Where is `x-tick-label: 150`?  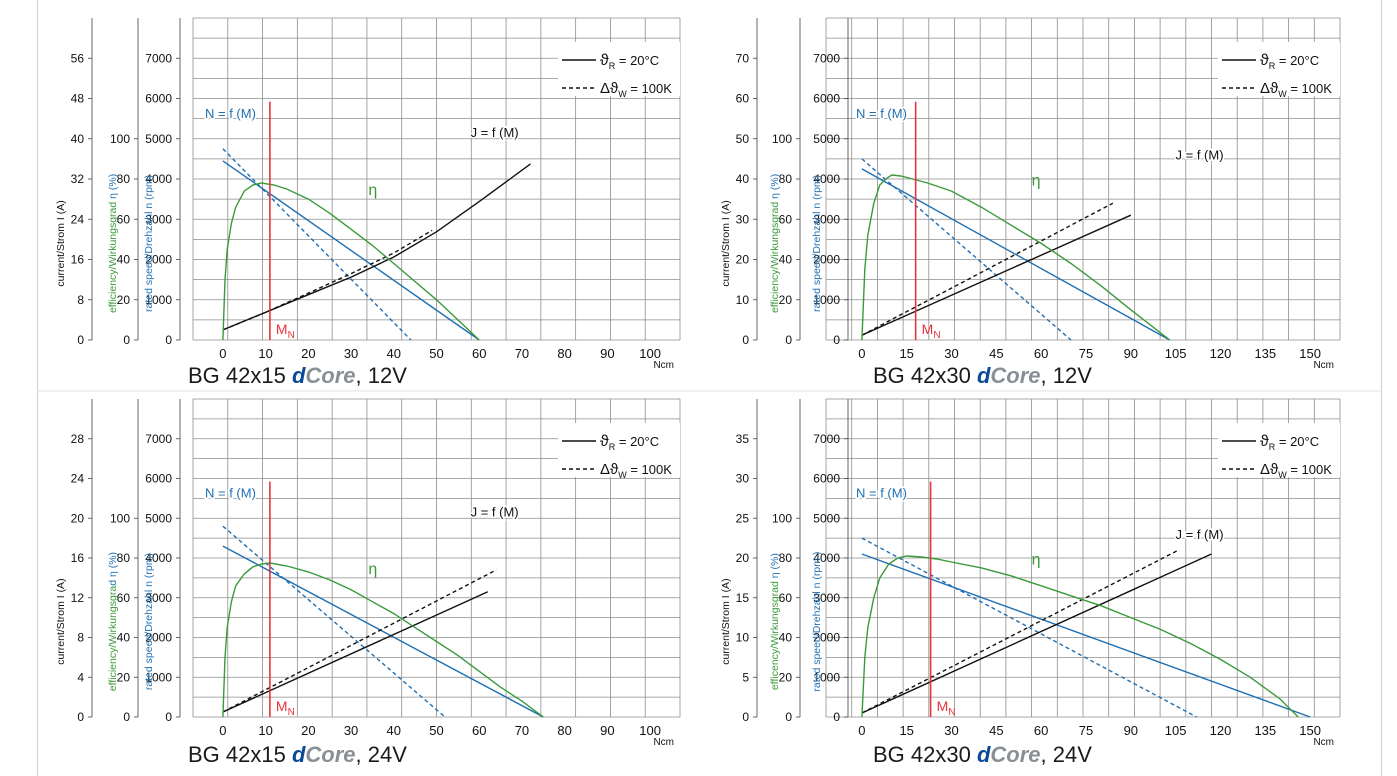
x-tick-label: 150 is located at coordinates (1310, 730).